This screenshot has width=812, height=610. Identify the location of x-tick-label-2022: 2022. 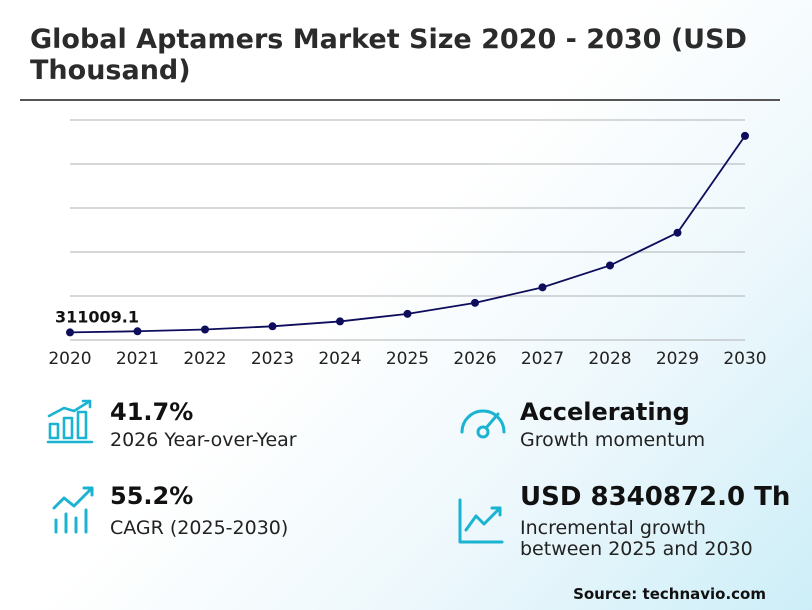
(204, 359).